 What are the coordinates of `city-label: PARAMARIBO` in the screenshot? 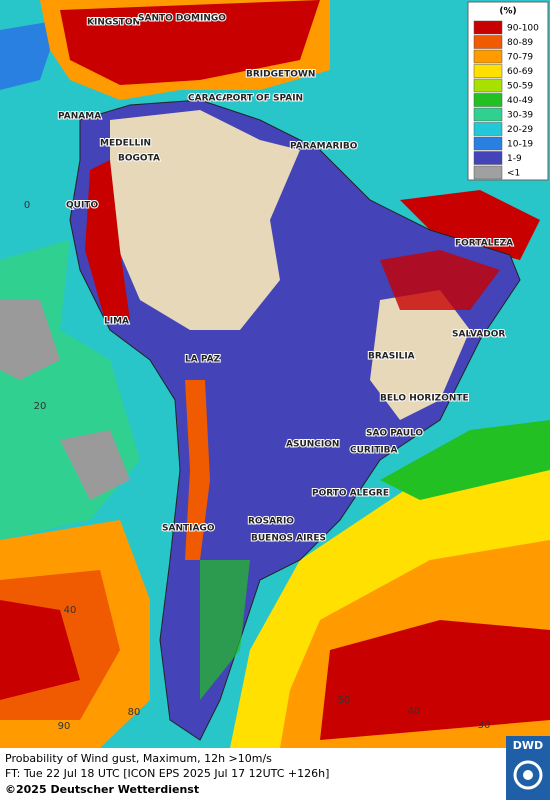 It's located at (324, 147).